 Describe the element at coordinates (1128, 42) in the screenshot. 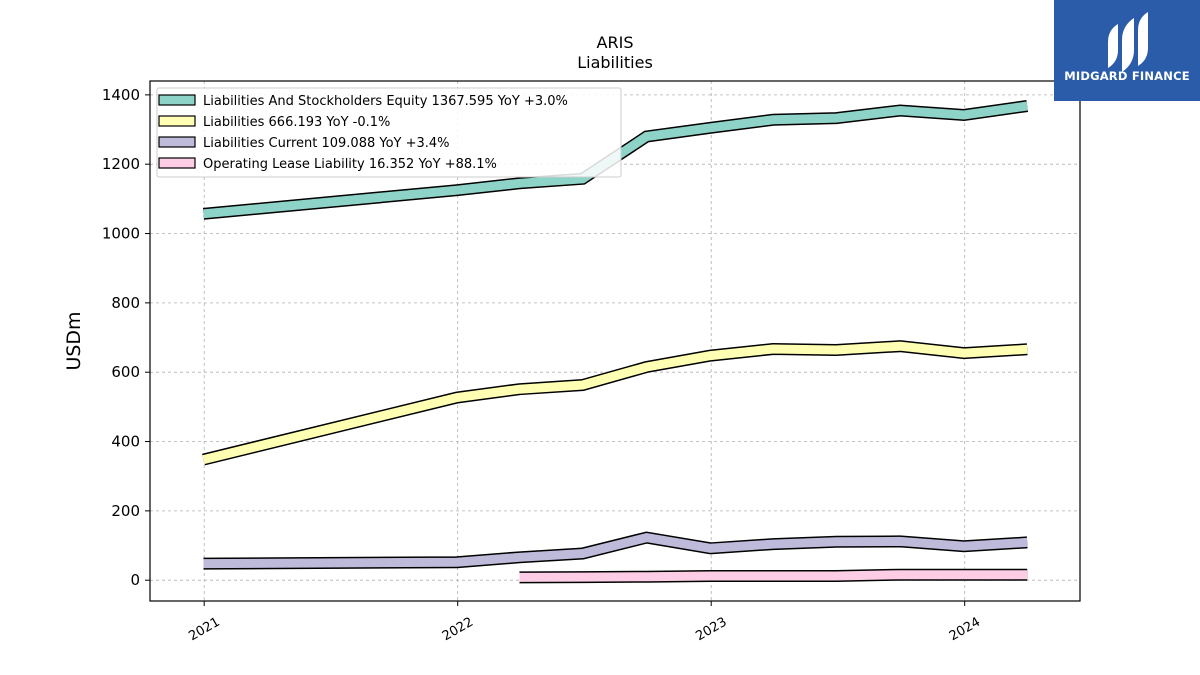

I see `logo-mark-icon` at that location.